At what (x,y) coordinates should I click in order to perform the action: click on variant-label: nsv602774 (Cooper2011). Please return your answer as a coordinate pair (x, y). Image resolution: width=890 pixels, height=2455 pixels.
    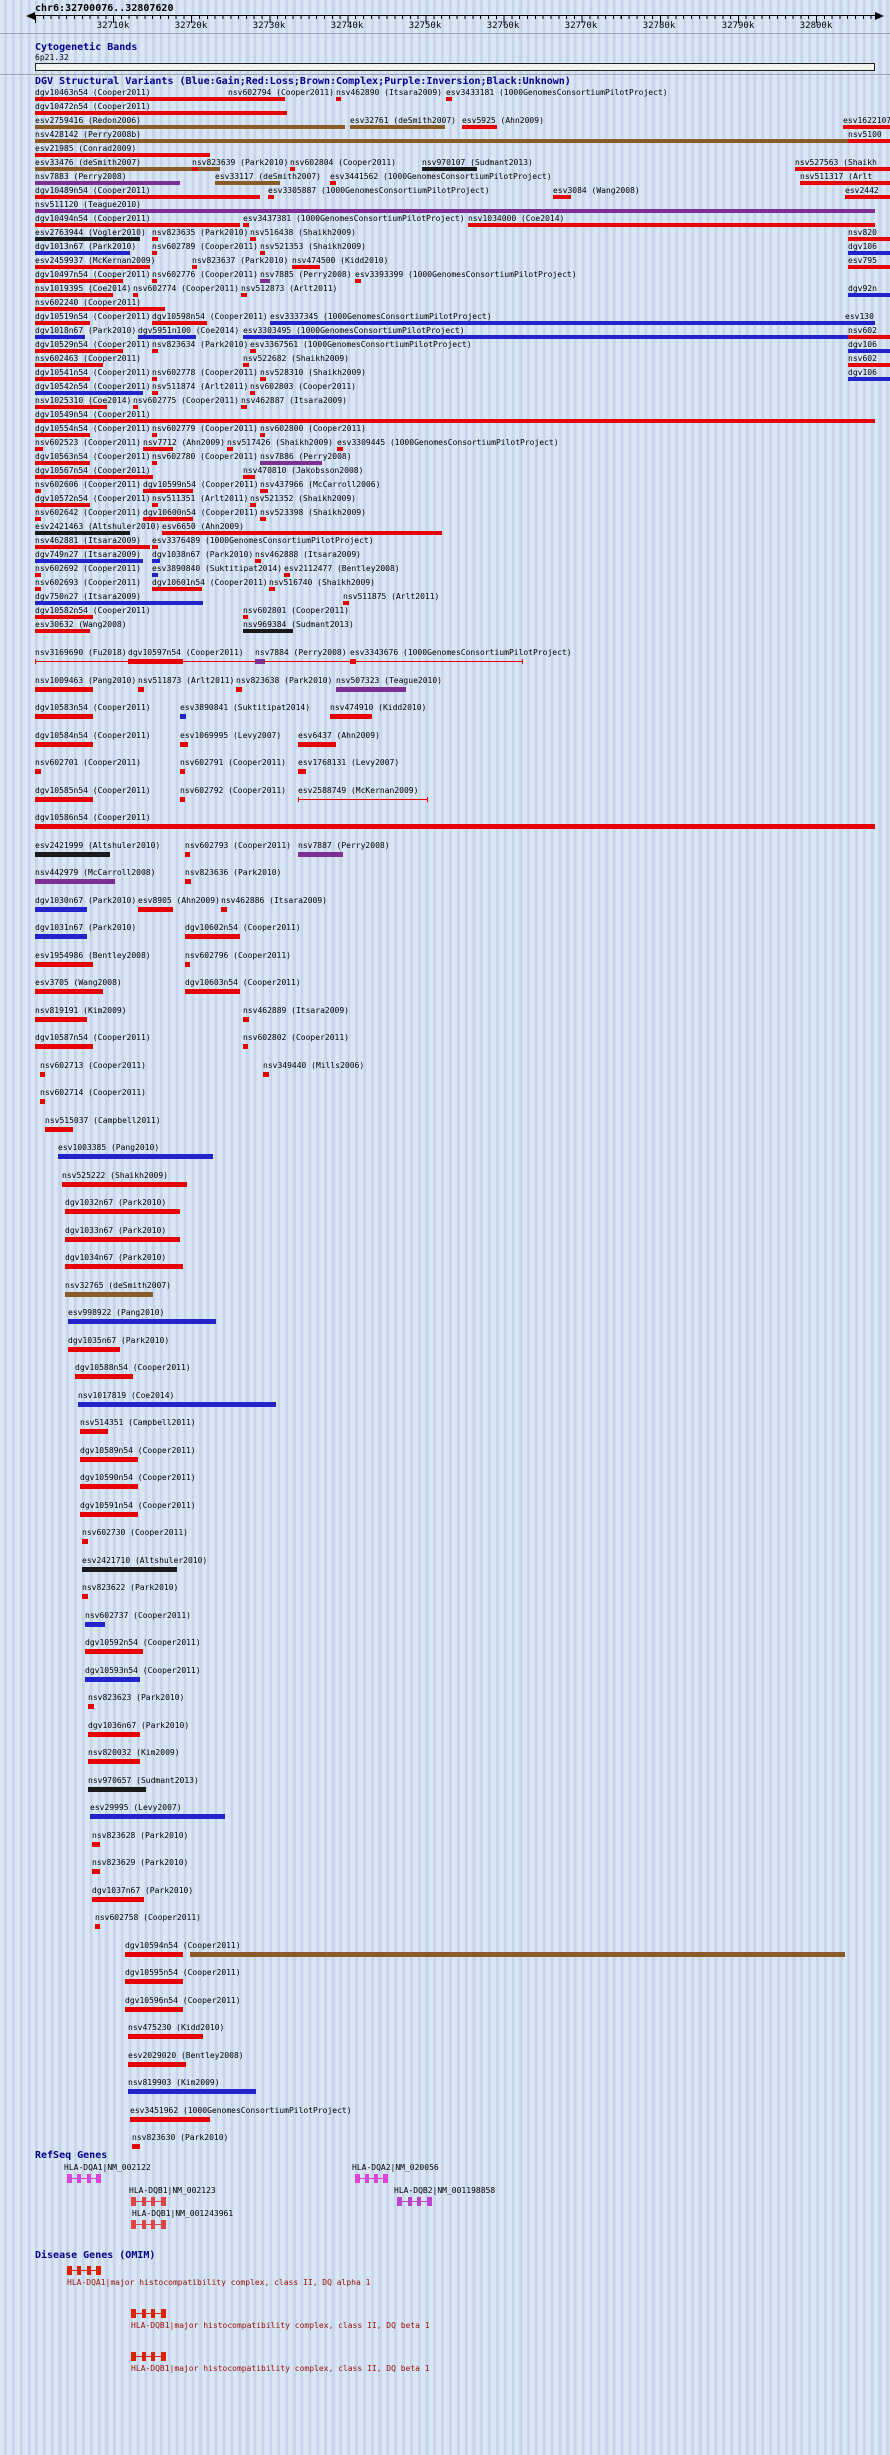
    Looking at the image, I should click on (186, 288).